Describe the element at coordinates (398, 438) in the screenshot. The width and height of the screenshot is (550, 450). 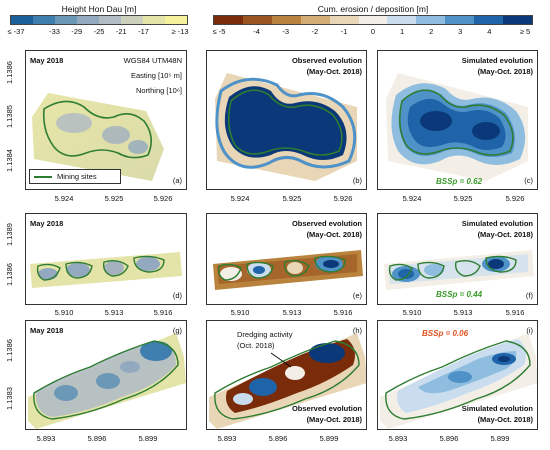
I see `row3-i-xtick-0: 5.893` at that location.